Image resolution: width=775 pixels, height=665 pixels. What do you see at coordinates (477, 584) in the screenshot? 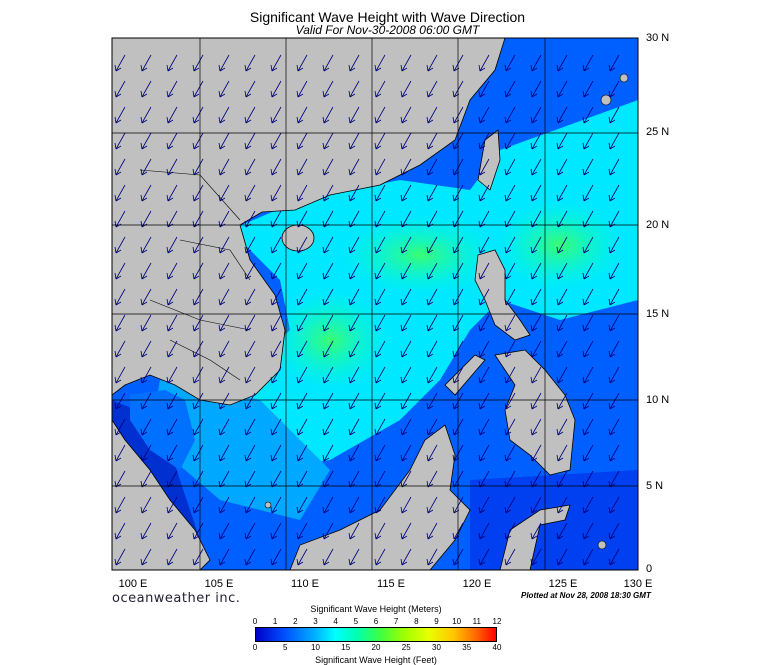
I see `lon-label: 120 E` at bounding box center [477, 584].